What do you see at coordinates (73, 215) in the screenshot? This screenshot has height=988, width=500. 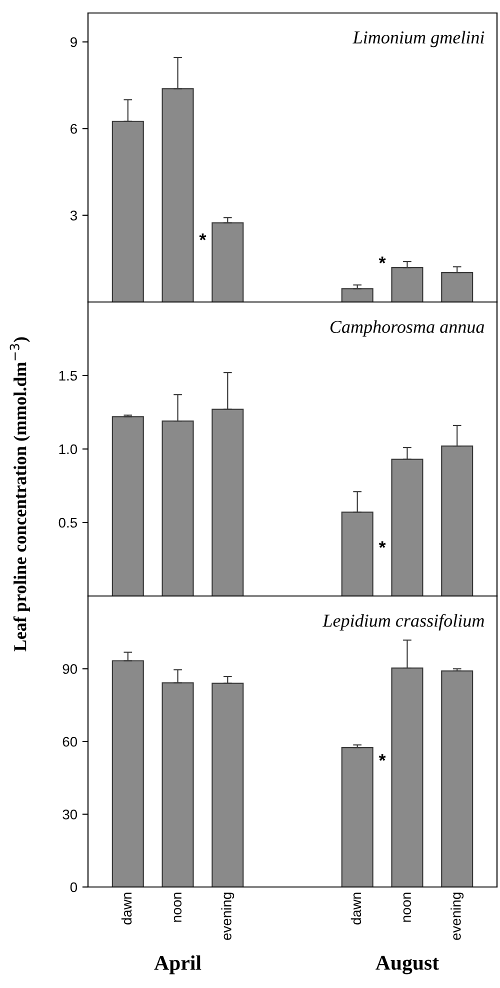 I see `y-tick-label: 3` at bounding box center [73, 215].